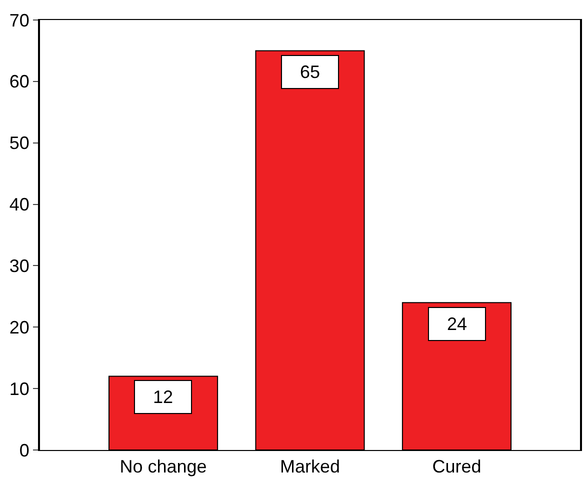  Describe the element at coordinates (19, 204) in the screenshot. I see `y-tick-label: 40` at that location.